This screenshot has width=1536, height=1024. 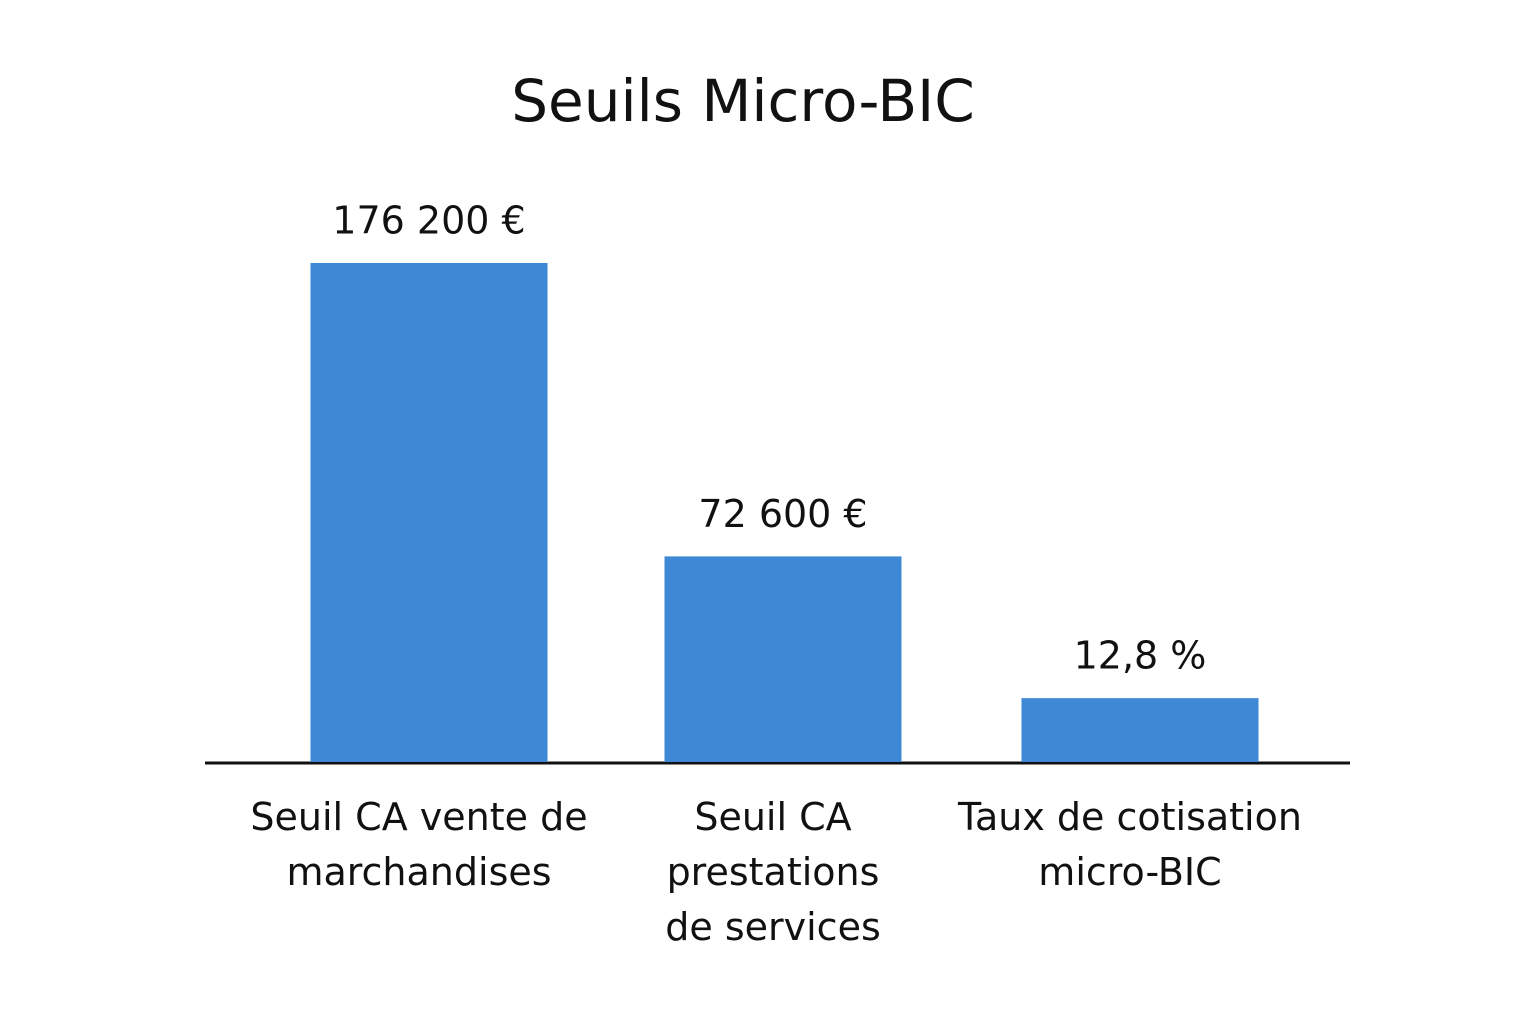 I want to click on value-label: 12,8 %, so click(x=1140, y=656).